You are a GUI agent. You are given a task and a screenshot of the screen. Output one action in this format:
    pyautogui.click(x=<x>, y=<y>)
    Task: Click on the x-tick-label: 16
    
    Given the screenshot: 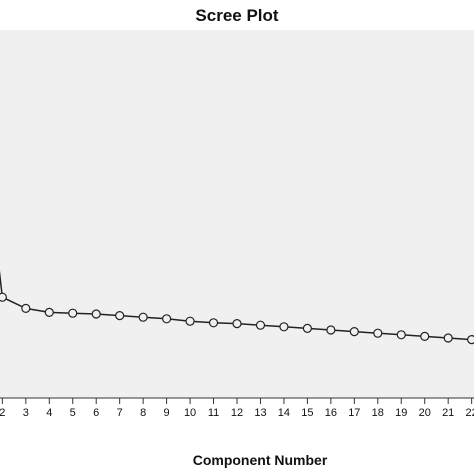 What is the action you would take?
    pyautogui.click(x=331, y=413)
    